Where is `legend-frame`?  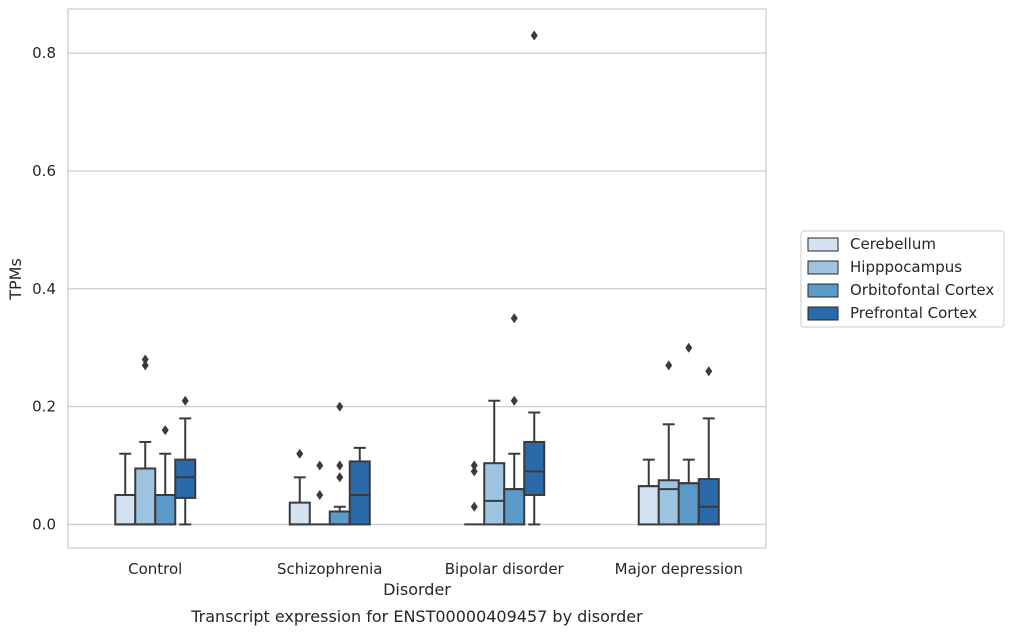
legend-frame is located at coordinates (902, 279).